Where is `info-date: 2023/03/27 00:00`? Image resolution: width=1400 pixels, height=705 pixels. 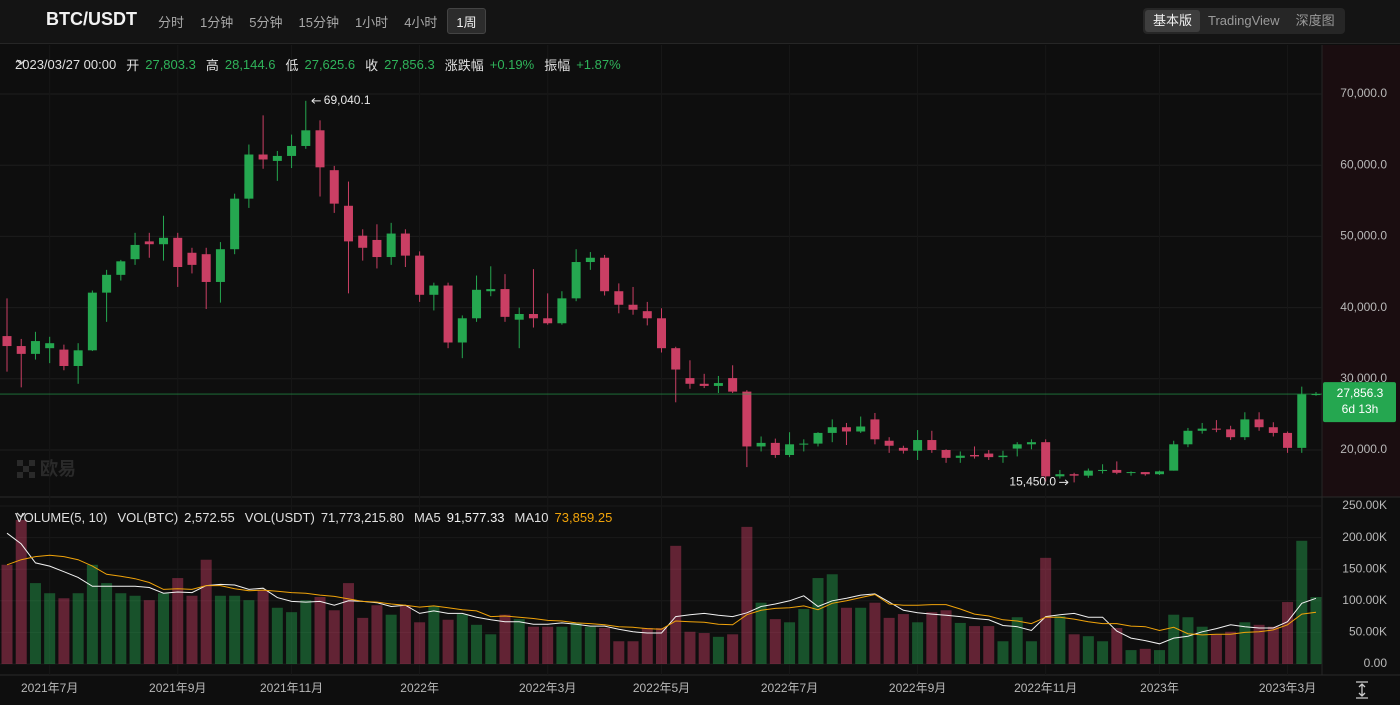
info-date: 2023/03/27 00:00 is located at coordinates (66, 64).